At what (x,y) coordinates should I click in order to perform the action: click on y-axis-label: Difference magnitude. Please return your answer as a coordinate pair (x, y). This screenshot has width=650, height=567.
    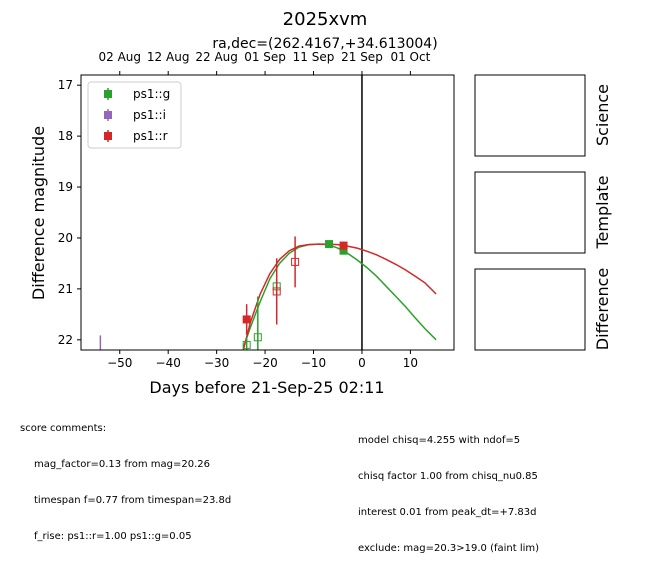
    Looking at the image, I should click on (38, 213).